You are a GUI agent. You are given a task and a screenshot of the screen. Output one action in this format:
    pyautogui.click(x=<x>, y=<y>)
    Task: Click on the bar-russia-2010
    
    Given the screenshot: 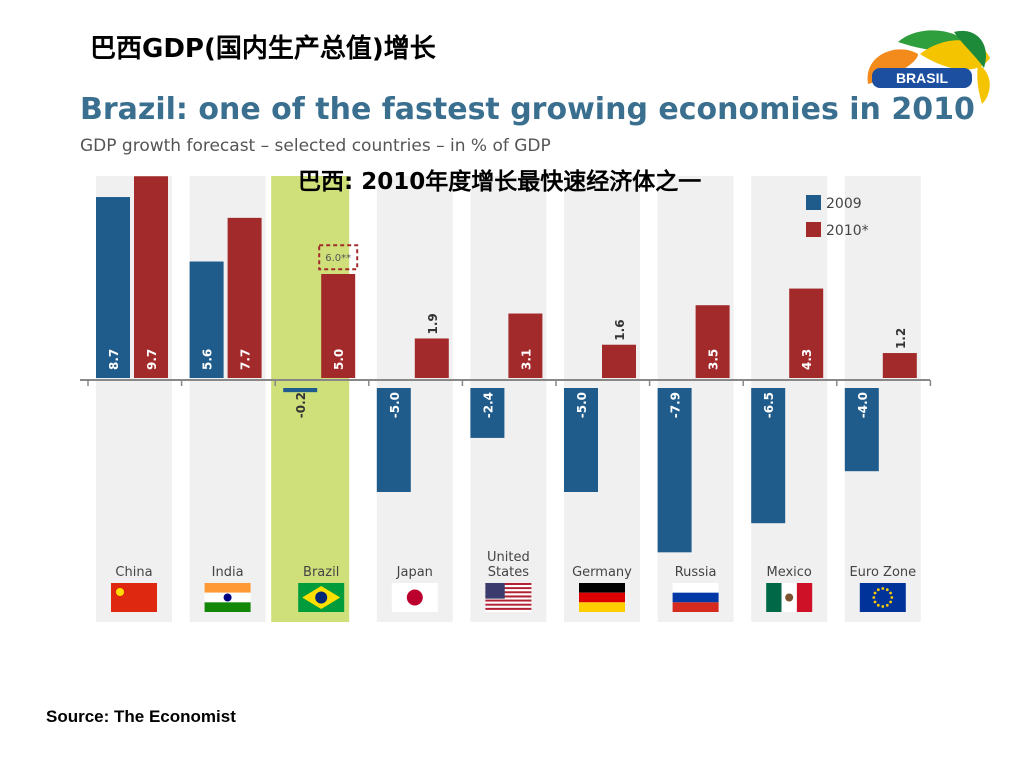 What is the action you would take?
    pyautogui.click(x=712, y=341)
    